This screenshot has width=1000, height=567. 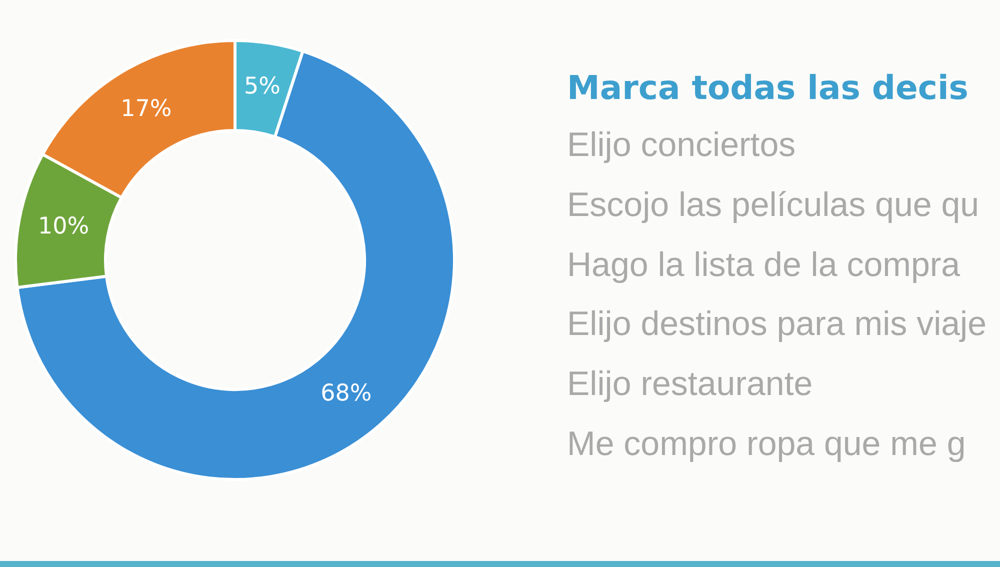 What do you see at coordinates (764, 265) in the screenshot?
I see `text: Hago la lista de la compra` at bounding box center [764, 265].